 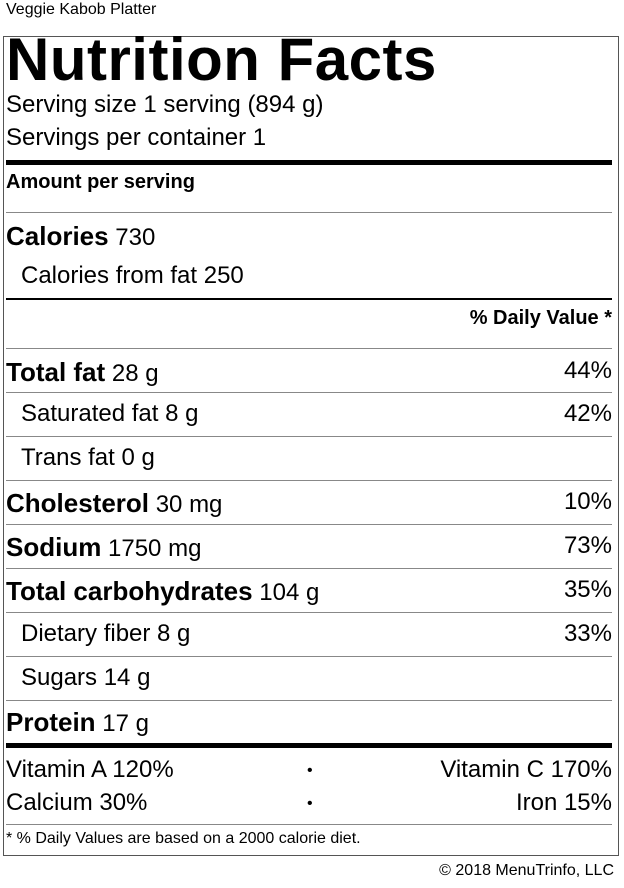 I want to click on sodium-label: Sodium, so click(x=54, y=547).